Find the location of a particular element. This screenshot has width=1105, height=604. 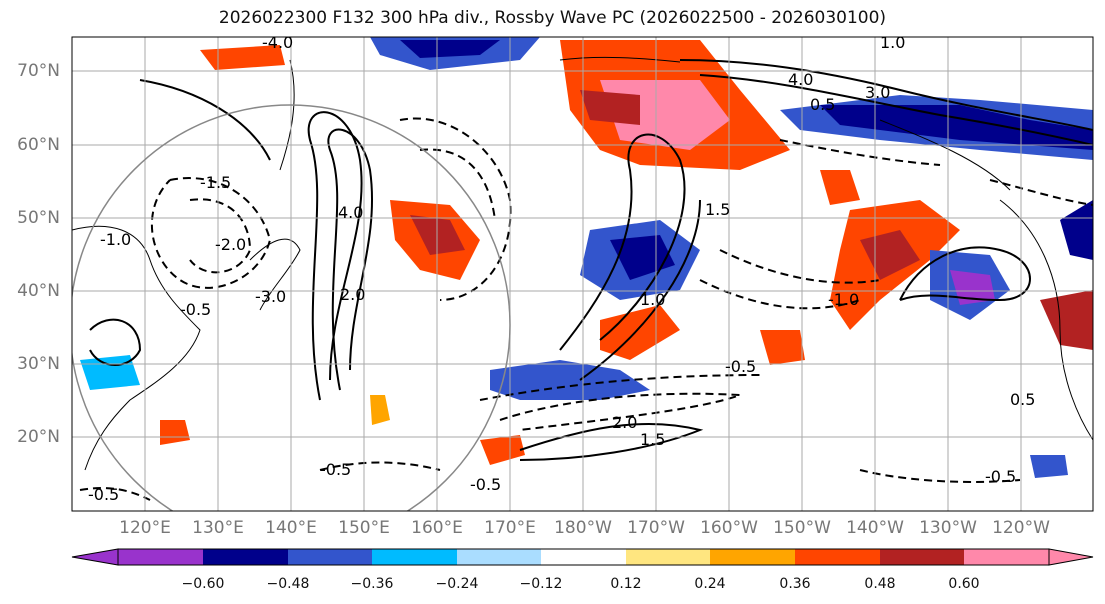

colorbar-tick: 0.12 is located at coordinates (626, 584).